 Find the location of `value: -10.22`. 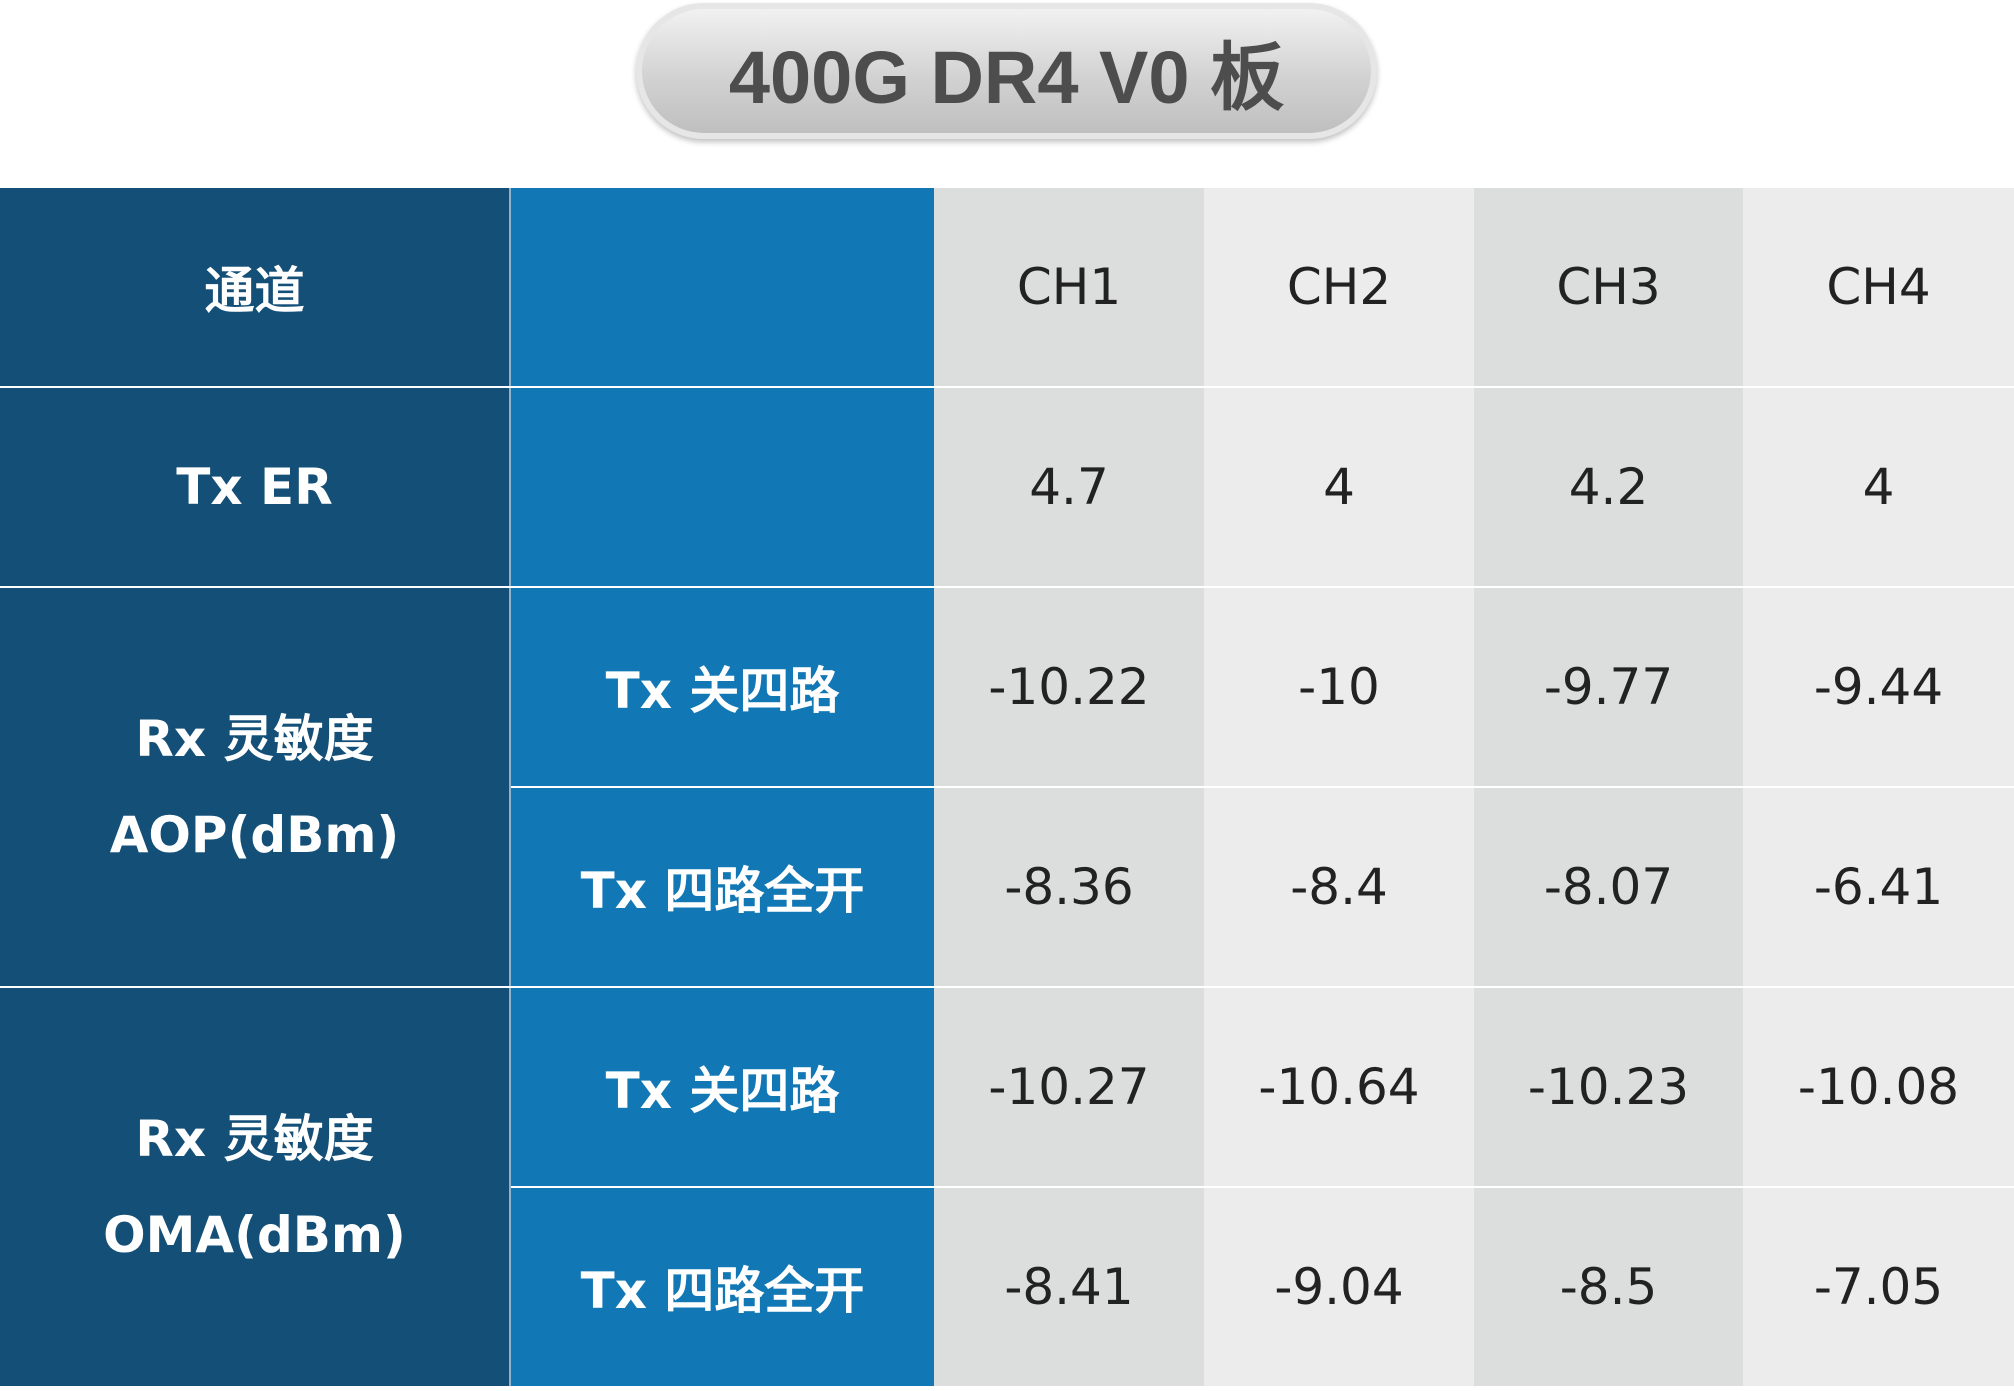

value: -10.22 is located at coordinates (1069, 687).